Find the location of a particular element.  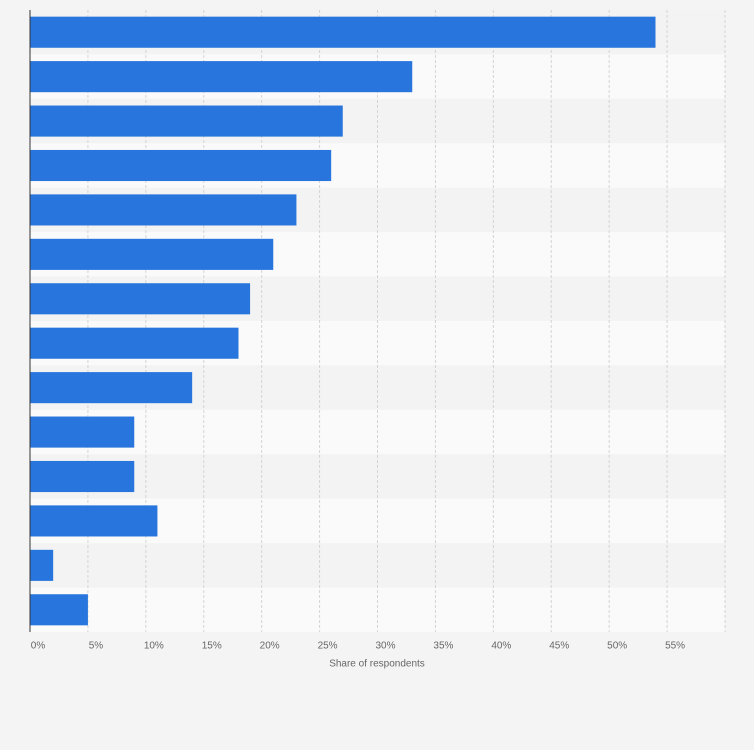

x-tick-label: 15% is located at coordinates (212, 646).